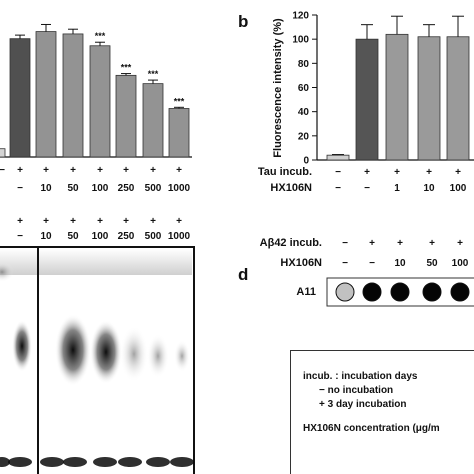 This screenshot has height=474, width=474. Describe the element at coordinates (2, 170) in the screenshot. I see `panel-a-incubation-mark-partial: −` at that location.